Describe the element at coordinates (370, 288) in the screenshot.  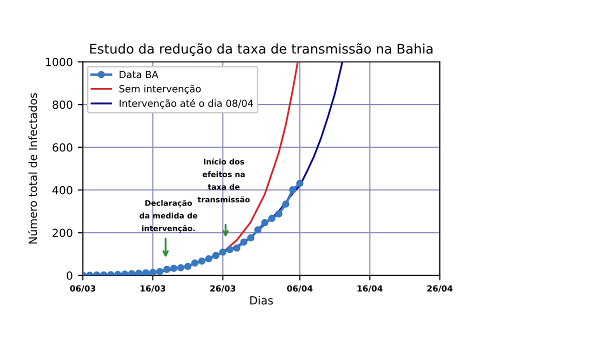
I see `x-tick-label: 16/04` at that location.